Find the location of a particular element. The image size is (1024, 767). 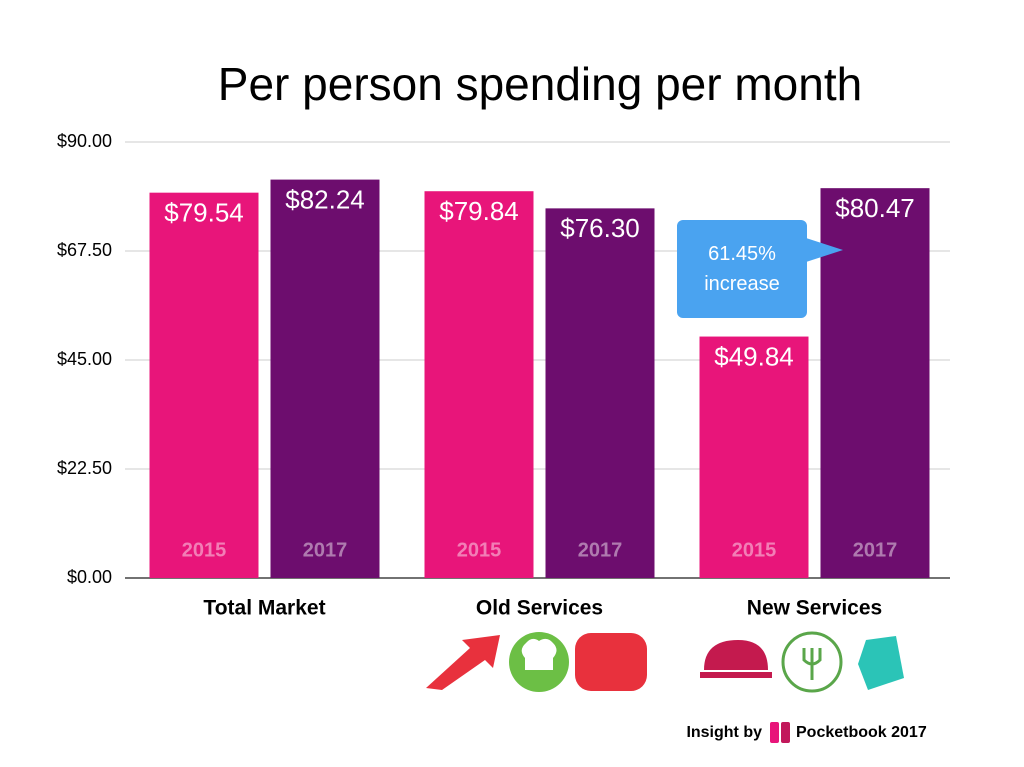

logo-fork-shape is located at coordinates (812, 664).